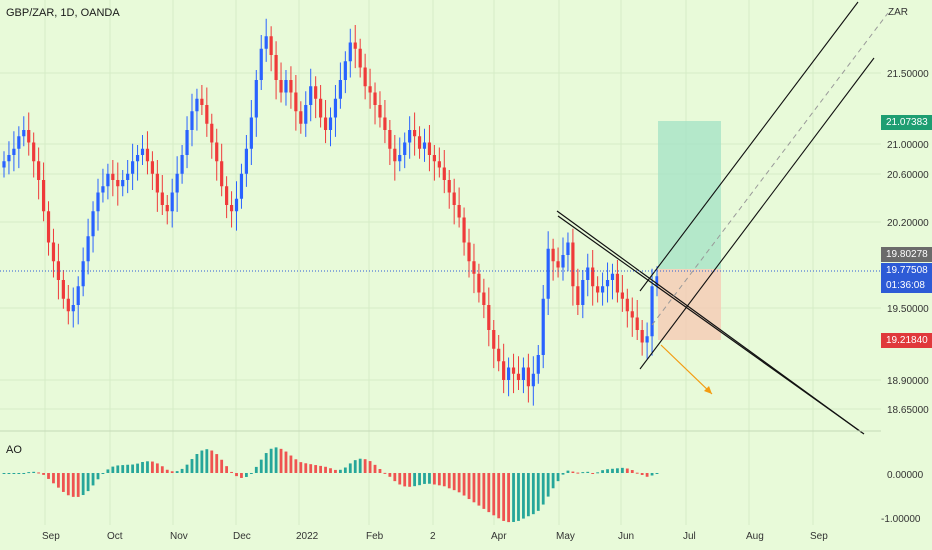 The image size is (932, 550). What do you see at coordinates (686, 369) in the screenshot?
I see `projection-arrow` at bounding box center [686, 369].